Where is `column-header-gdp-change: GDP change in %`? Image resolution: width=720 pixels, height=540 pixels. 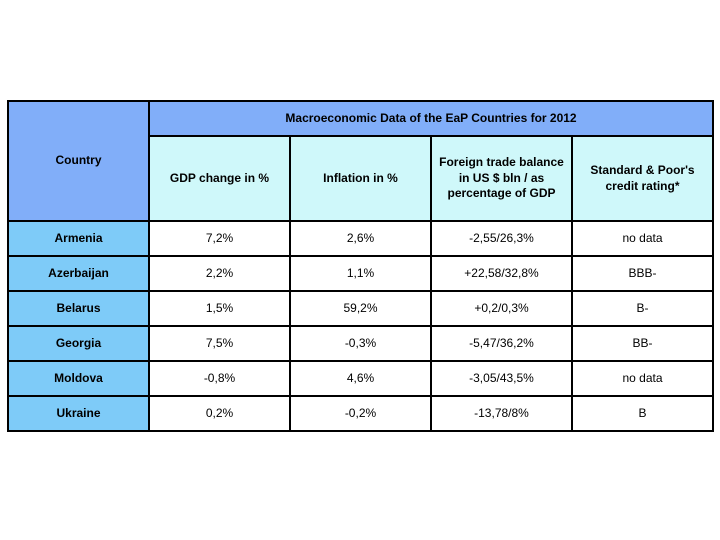
column-header-gdp-change: GDP change in % is located at coordinates (219, 178).